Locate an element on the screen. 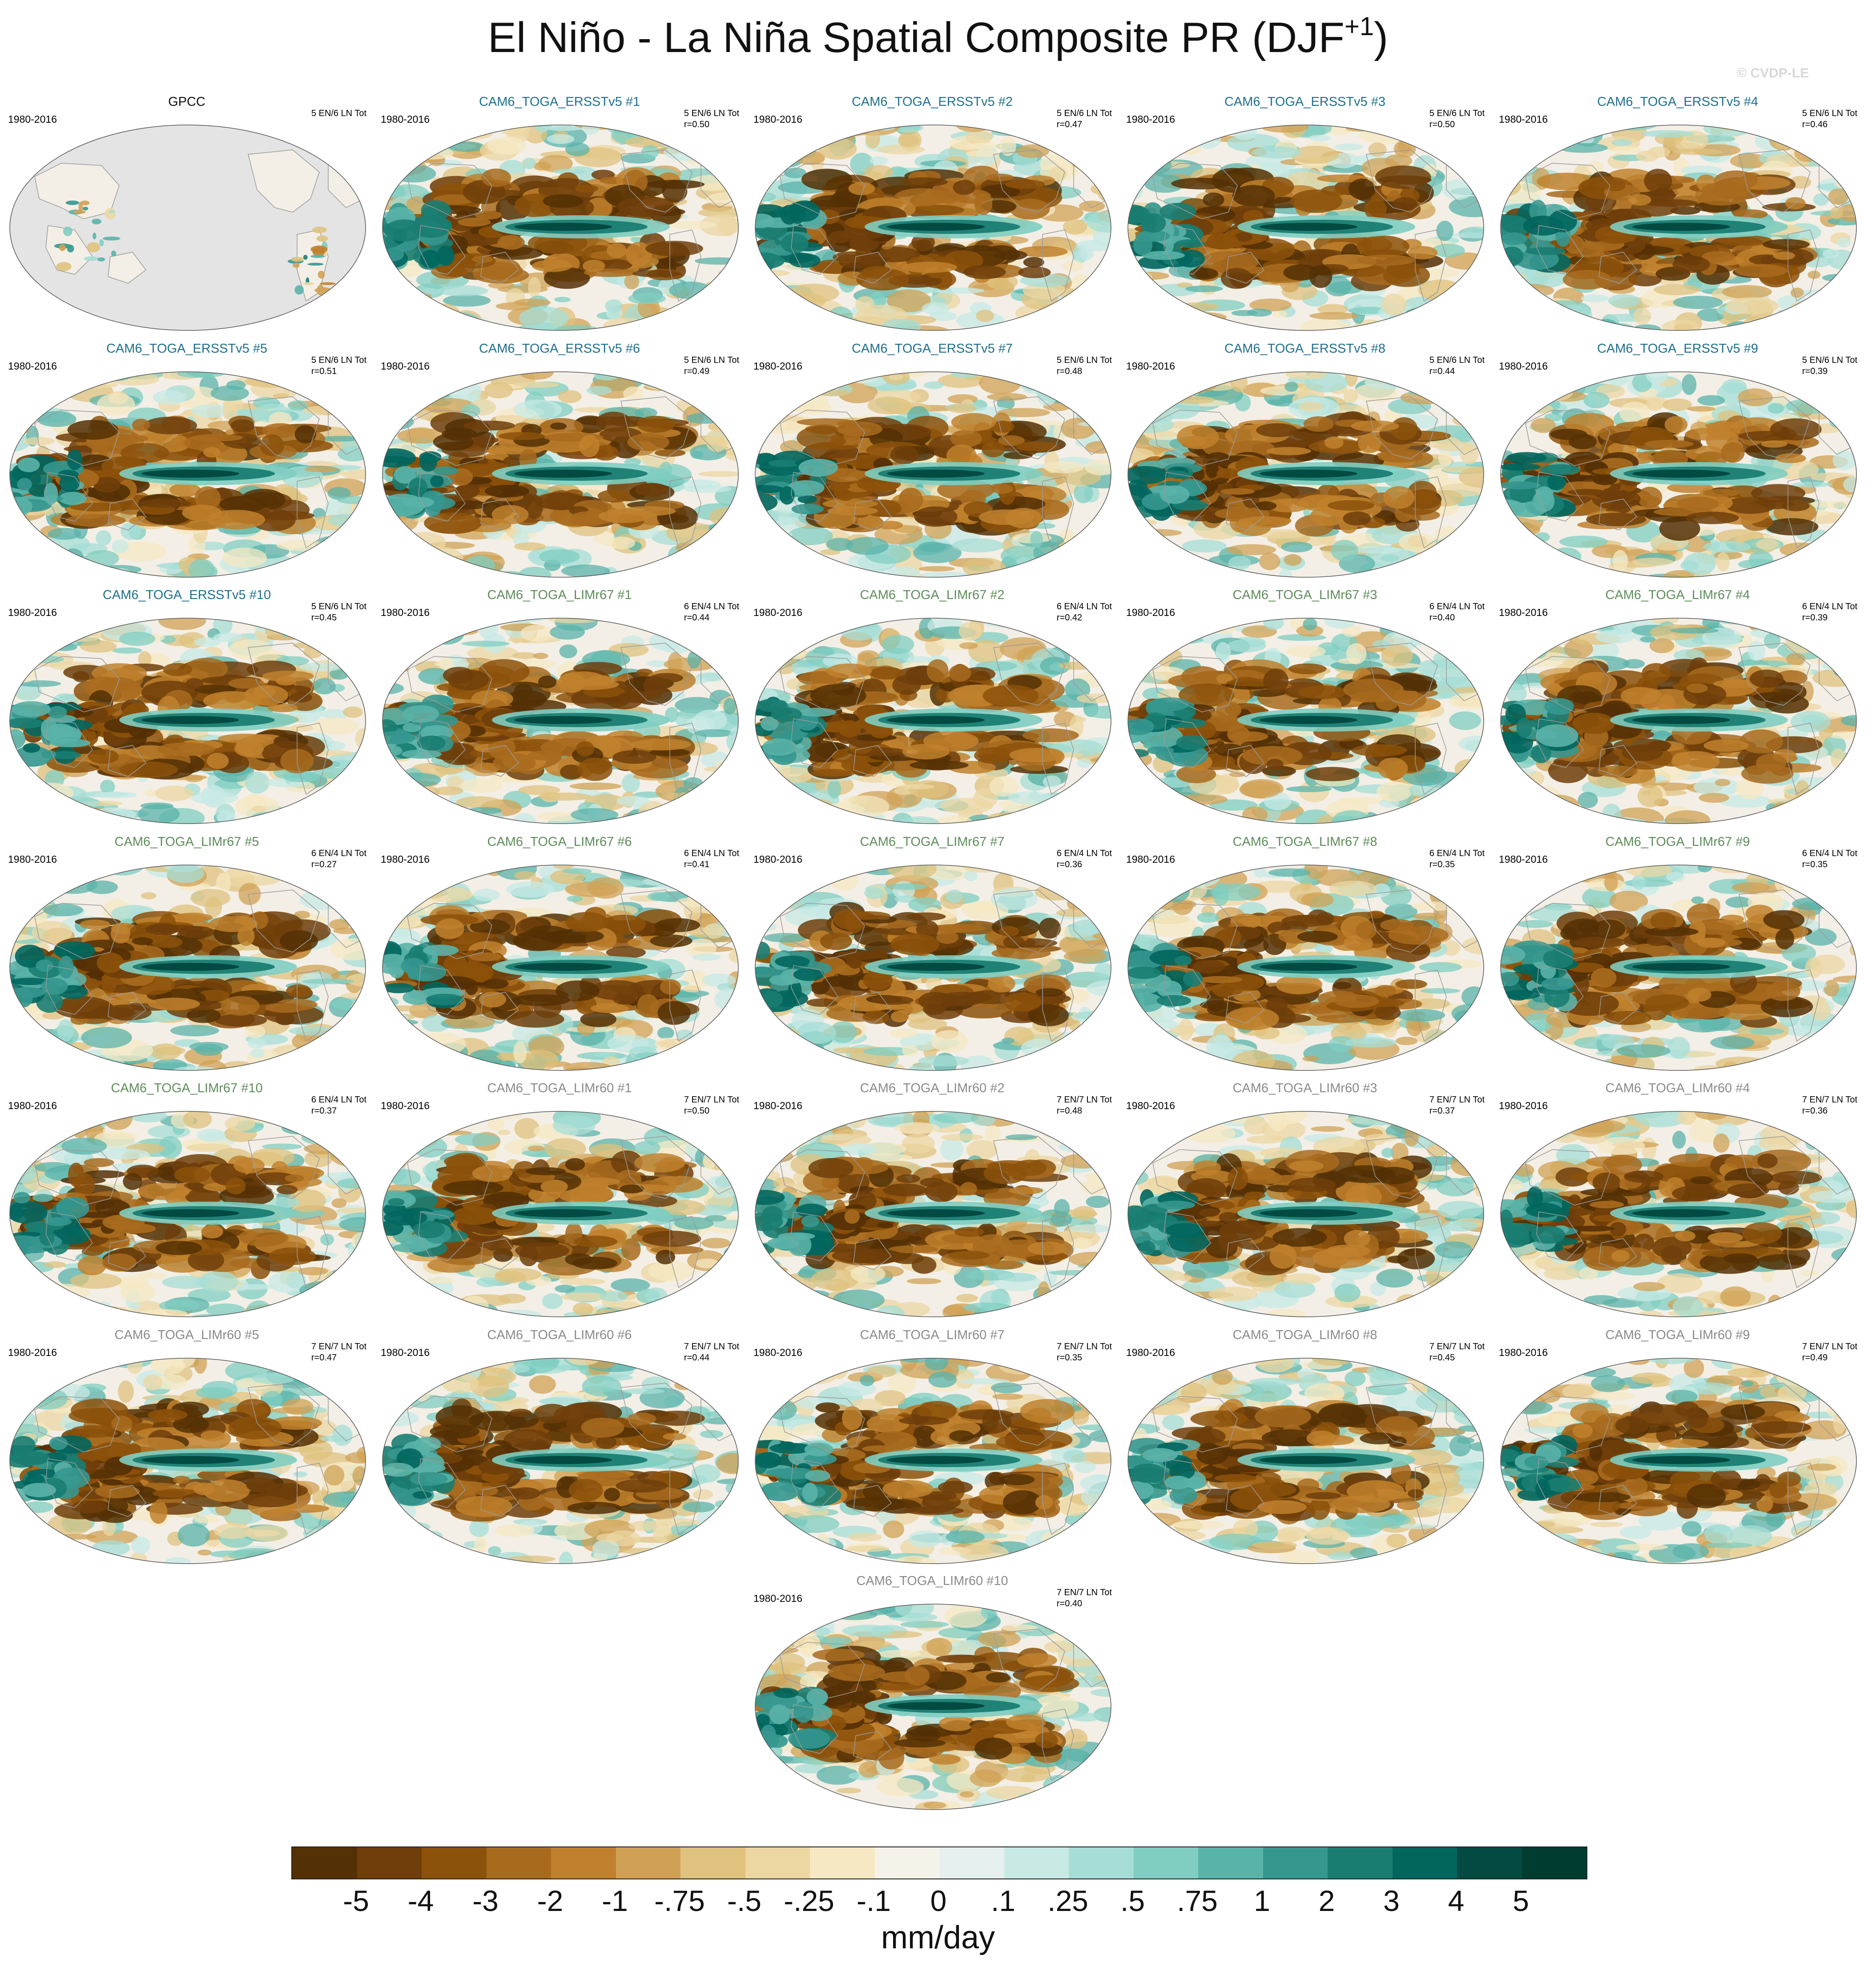 The width and height of the screenshot is (1876, 1971). panel-title: CAM6_TOGA_LIMr60 #4 is located at coordinates (1677, 1088).